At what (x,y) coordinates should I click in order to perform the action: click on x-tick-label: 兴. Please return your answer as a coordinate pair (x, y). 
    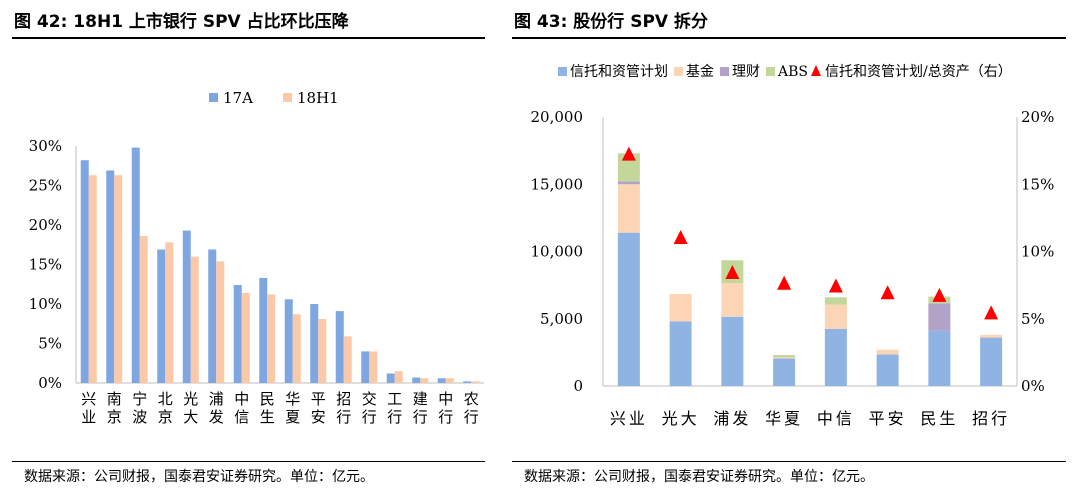
    Looking at the image, I should click on (88, 399).